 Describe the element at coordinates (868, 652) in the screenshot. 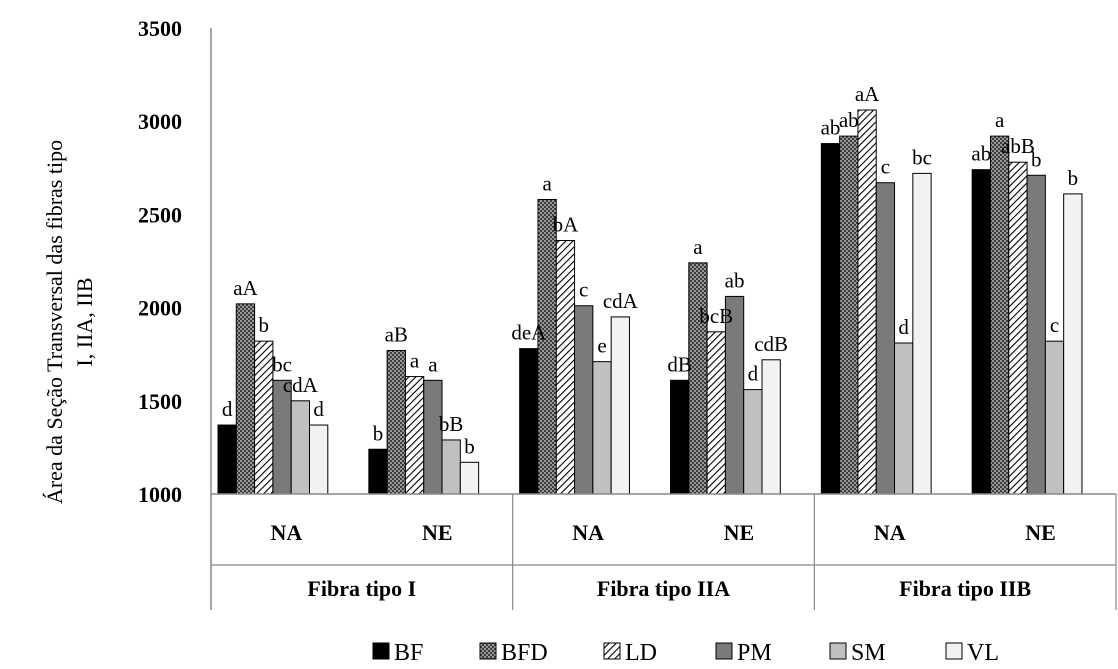

I see `legend-label: SM` at that location.